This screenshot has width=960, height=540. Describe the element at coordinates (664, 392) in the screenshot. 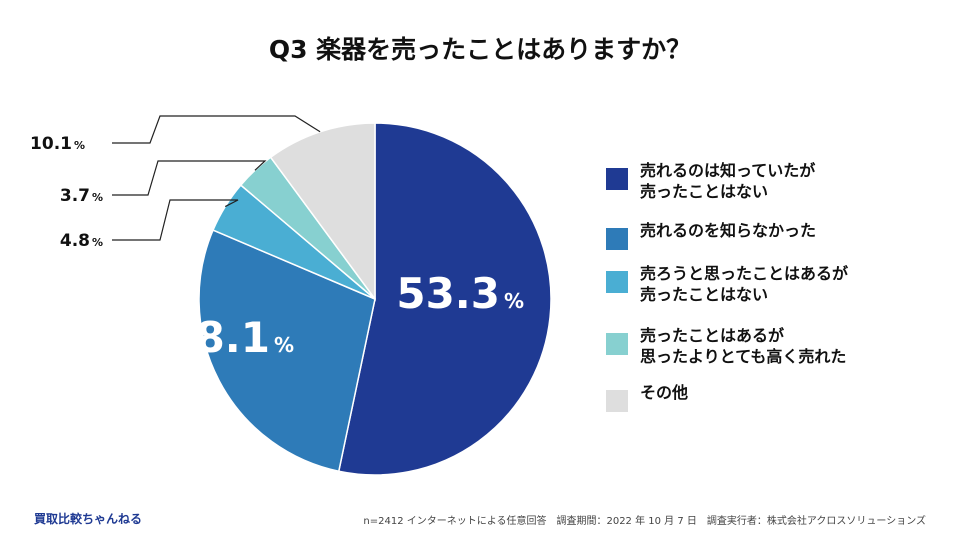

I see `legend-label: その他` at that location.